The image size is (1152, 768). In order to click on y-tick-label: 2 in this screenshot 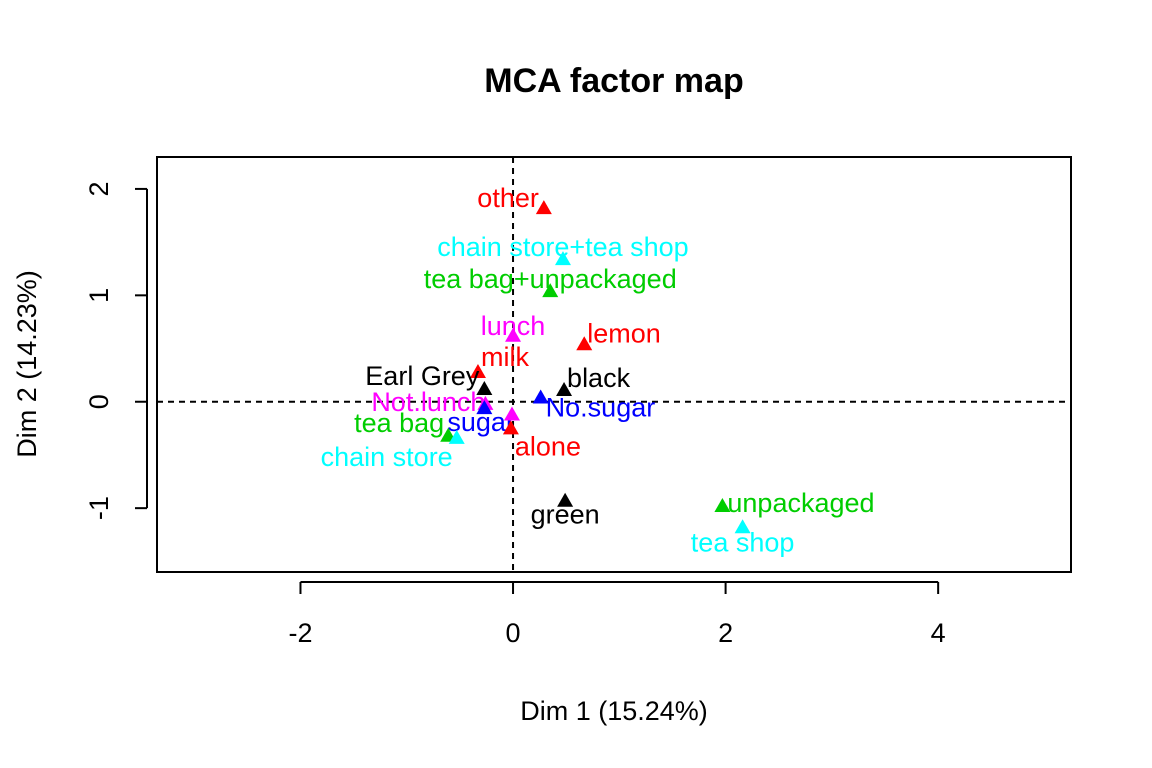, I will do `click(99, 188)`.